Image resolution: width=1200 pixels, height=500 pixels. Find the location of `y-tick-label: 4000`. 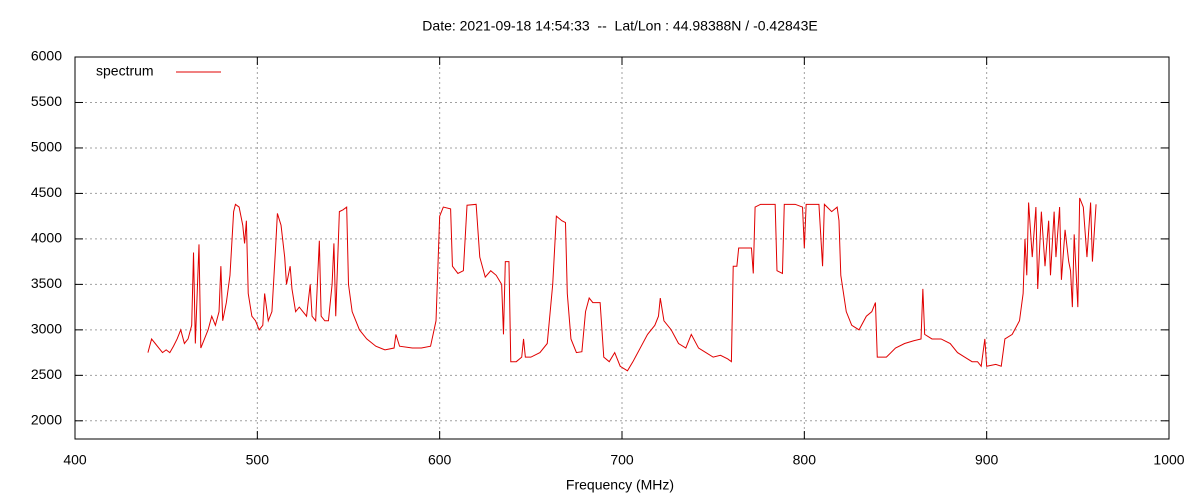

y-tick-label: 4000 is located at coordinates (46, 238).